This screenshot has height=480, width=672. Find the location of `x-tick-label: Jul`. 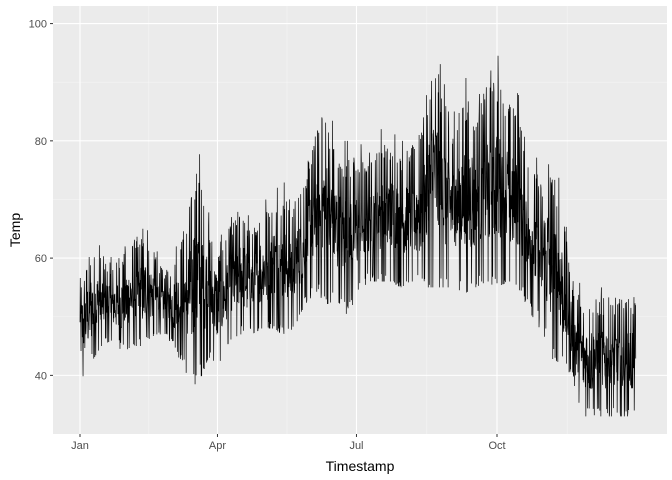

x-tick-label: Jul is located at coordinates (356, 446).